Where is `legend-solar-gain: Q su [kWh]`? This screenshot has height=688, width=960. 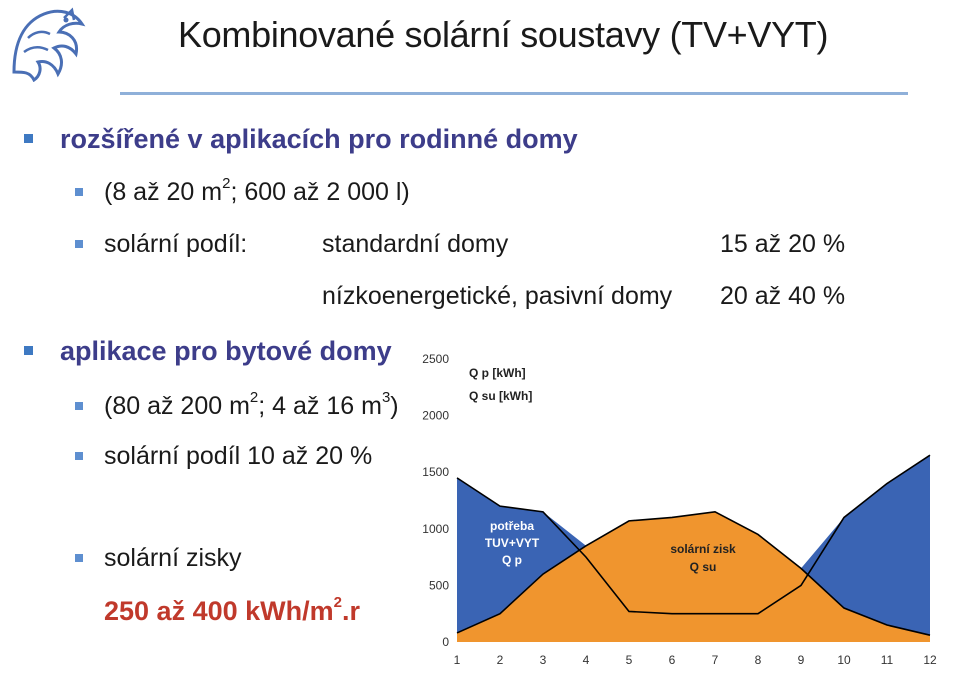
legend-solar-gain: Q su [kWh] is located at coordinates (500, 396).